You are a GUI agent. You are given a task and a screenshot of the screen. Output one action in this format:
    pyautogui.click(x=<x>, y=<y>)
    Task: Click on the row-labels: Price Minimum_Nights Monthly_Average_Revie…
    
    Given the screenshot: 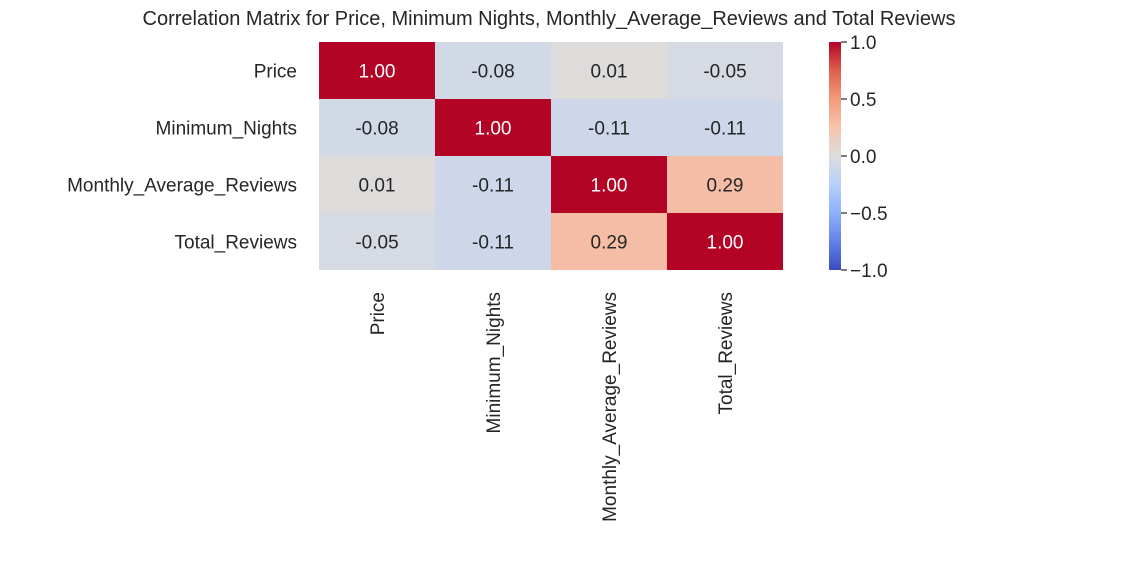 What is the action you would take?
    pyautogui.click(x=182, y=158)
    